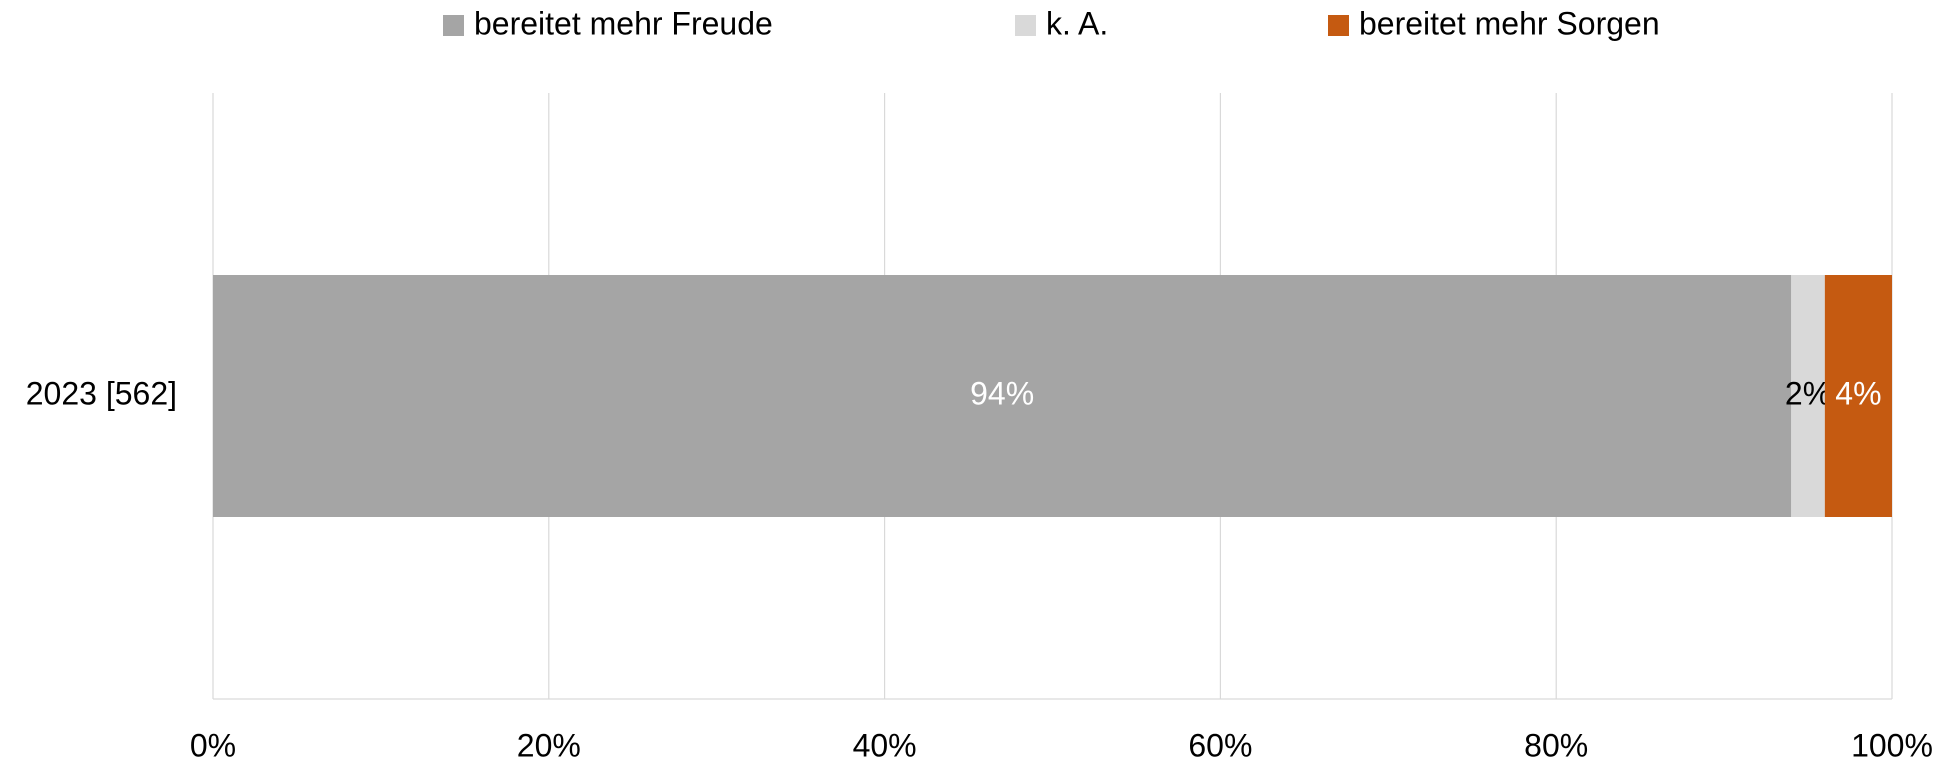  What do you see at coordinates (1892, 745) in the screenshot?
I see `x-tick-label: 100%` at bounding box center [1892, 745].